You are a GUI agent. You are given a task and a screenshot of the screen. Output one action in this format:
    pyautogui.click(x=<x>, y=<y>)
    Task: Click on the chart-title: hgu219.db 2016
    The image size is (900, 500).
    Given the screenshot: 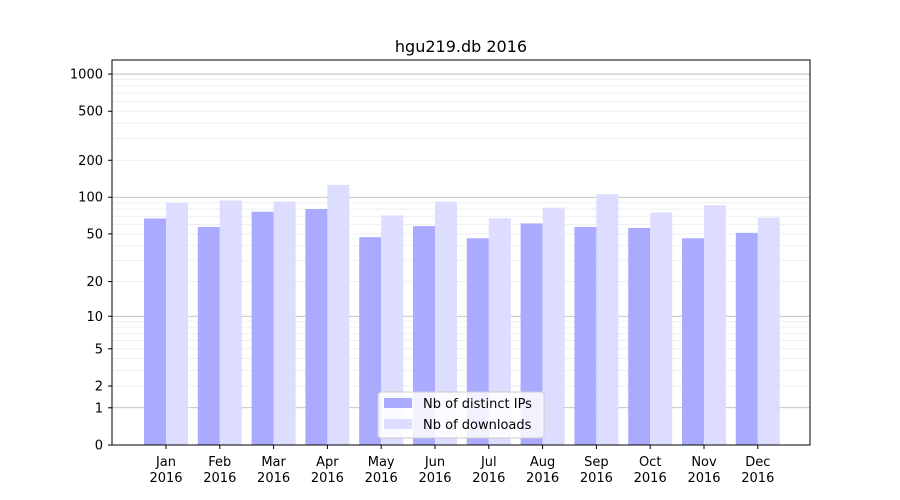 What is the action you would take?
    pyautogui.click(x=461, y=46)
    